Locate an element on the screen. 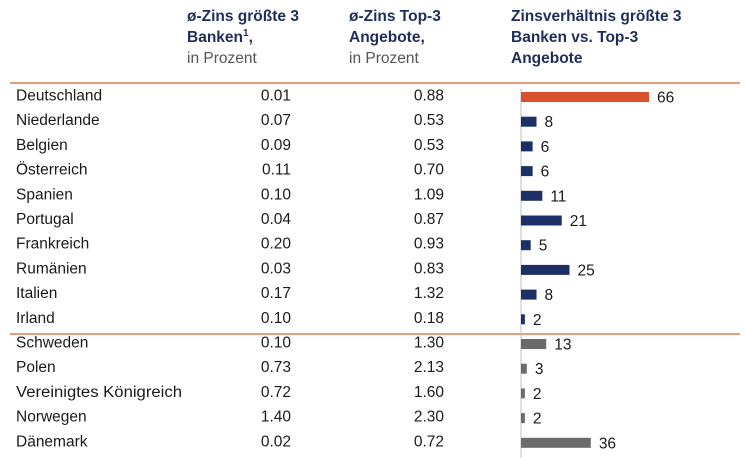 The image size is (745, 461). row-irland-ratio-bar is located at coordinates (523, 319).